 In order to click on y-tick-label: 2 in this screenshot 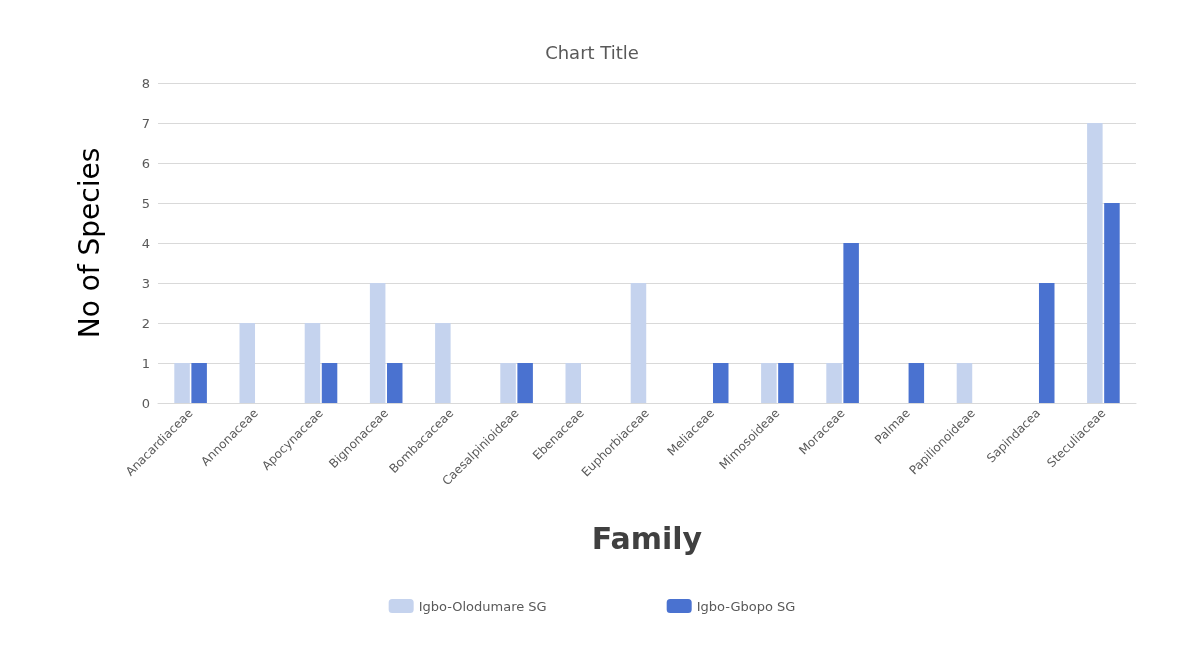, I will do `click(145, 323)`.